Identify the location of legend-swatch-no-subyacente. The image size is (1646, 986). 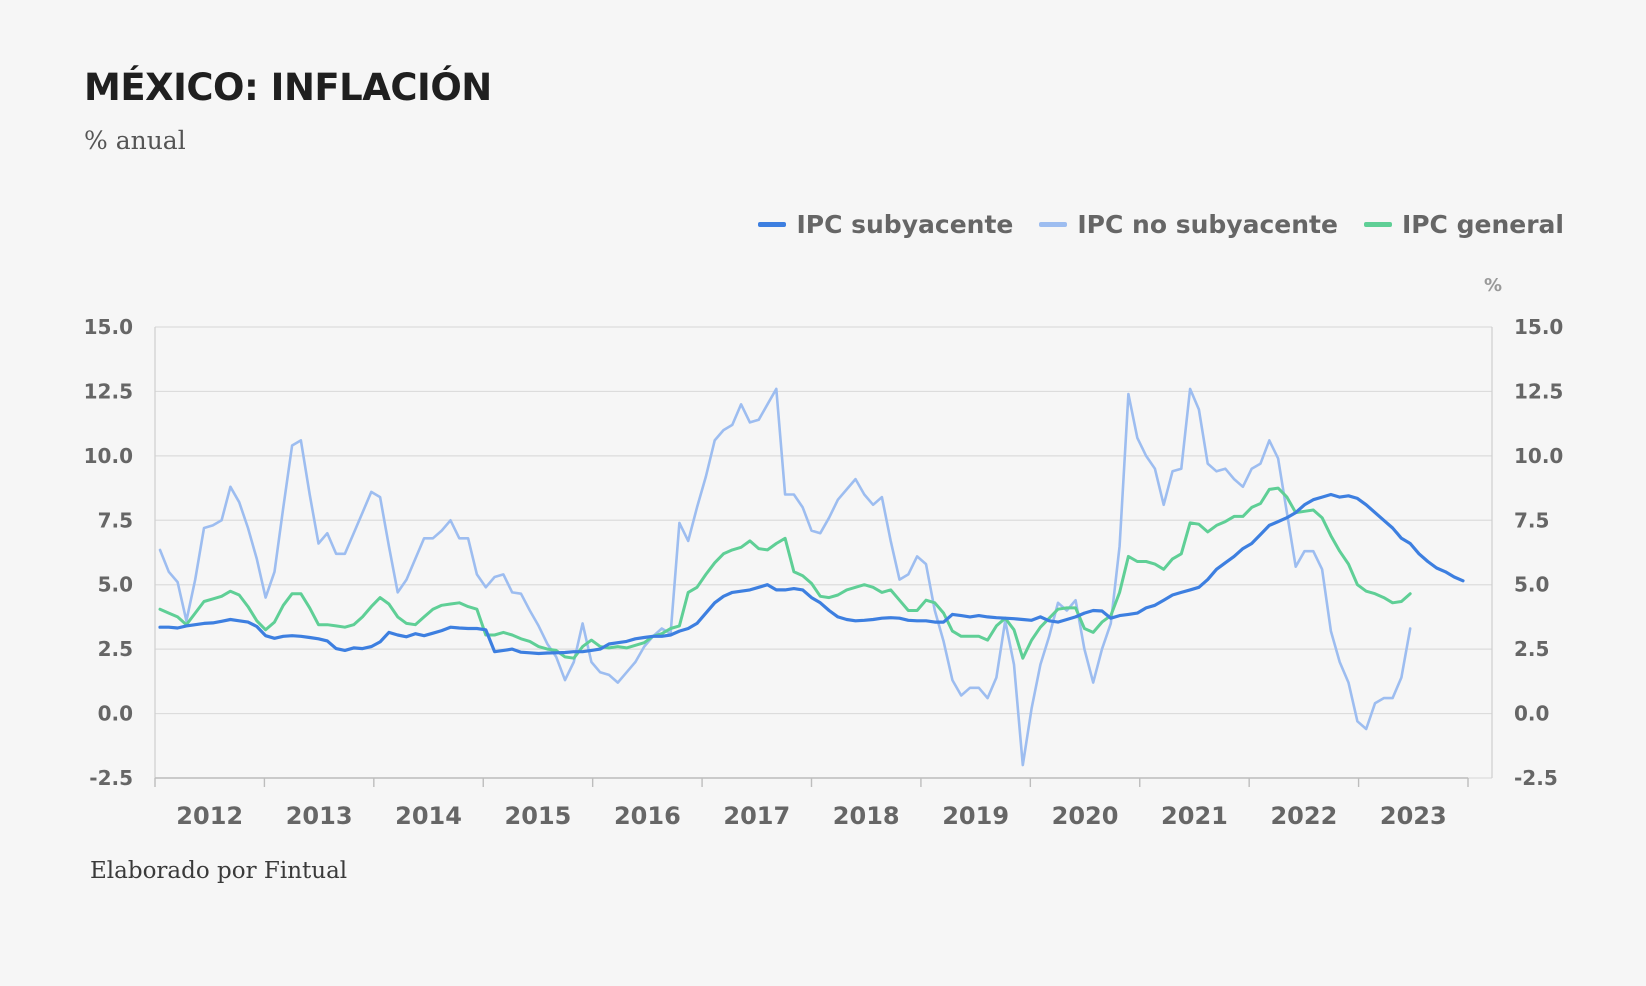
(1053, 224).